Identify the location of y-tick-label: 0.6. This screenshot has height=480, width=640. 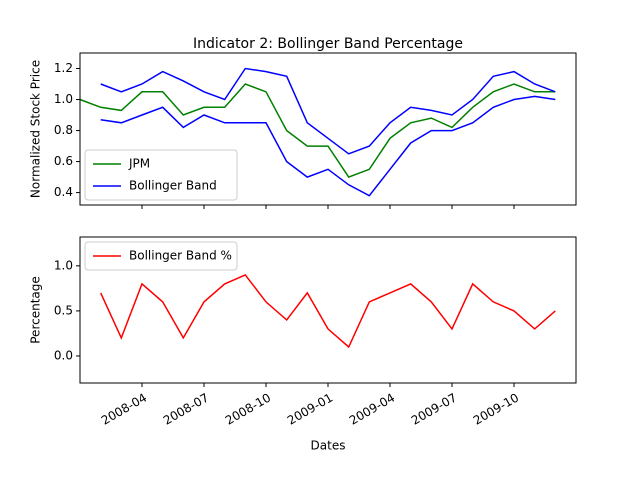
(63, 161).